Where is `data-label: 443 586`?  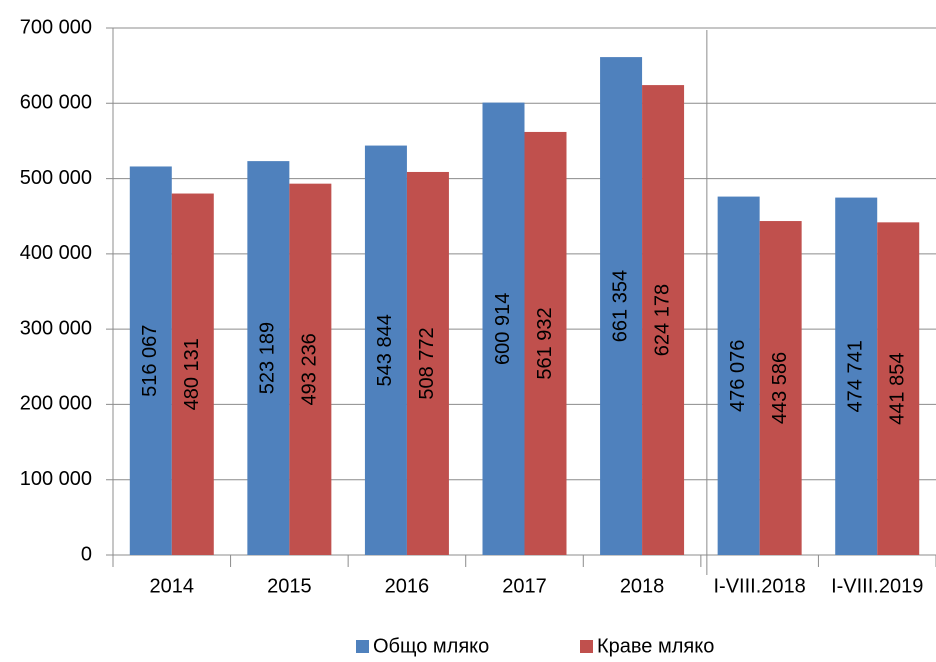
data-label: 443 586 is located at coordinates (780, 388).